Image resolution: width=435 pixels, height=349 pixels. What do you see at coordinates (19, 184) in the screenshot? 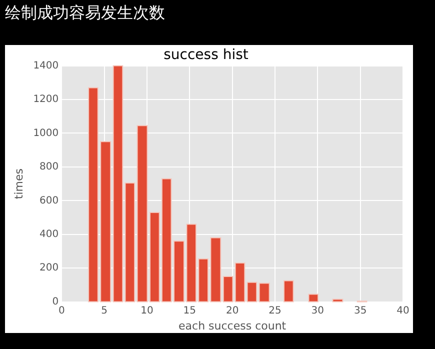
I see `y-axis-title: times` at bounding box center [19, 184].